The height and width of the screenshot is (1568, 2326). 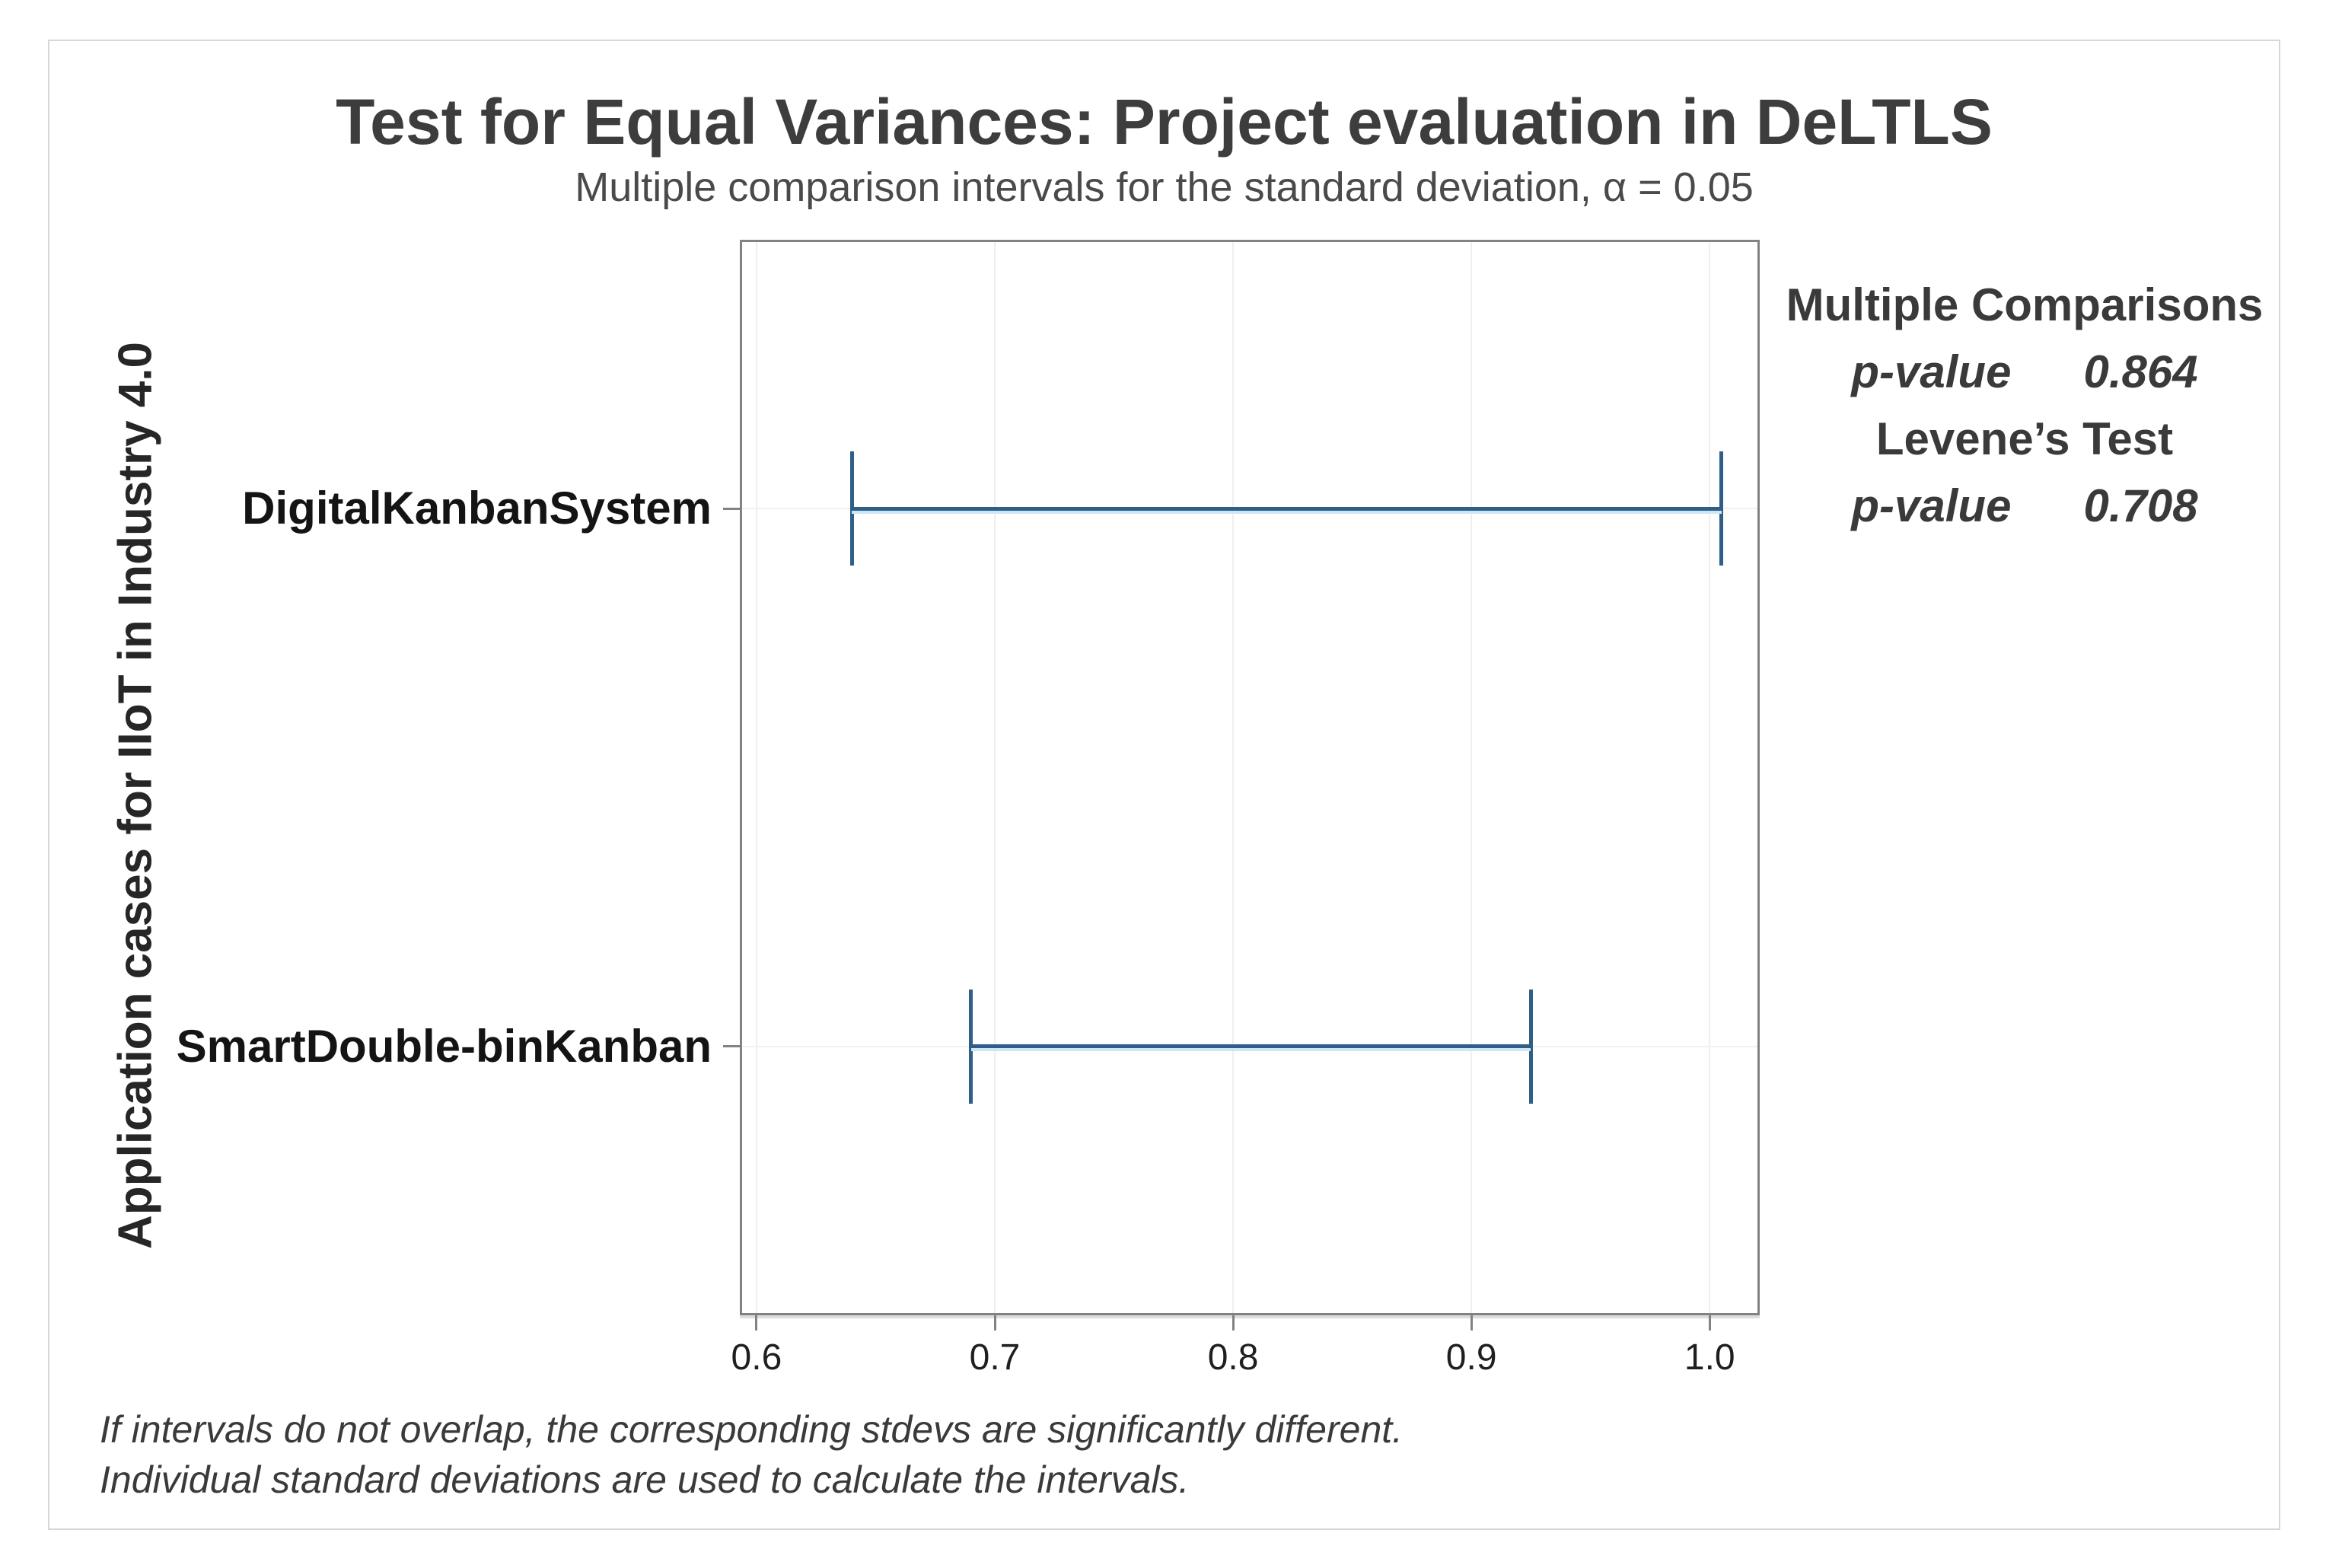 I want to click on x-tick-label: 0.7, so click(x=995, y=1357).